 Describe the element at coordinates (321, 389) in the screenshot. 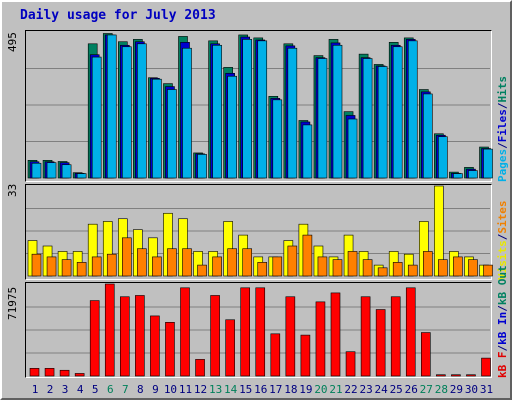

I see `x-tick-label: 20` at that location.